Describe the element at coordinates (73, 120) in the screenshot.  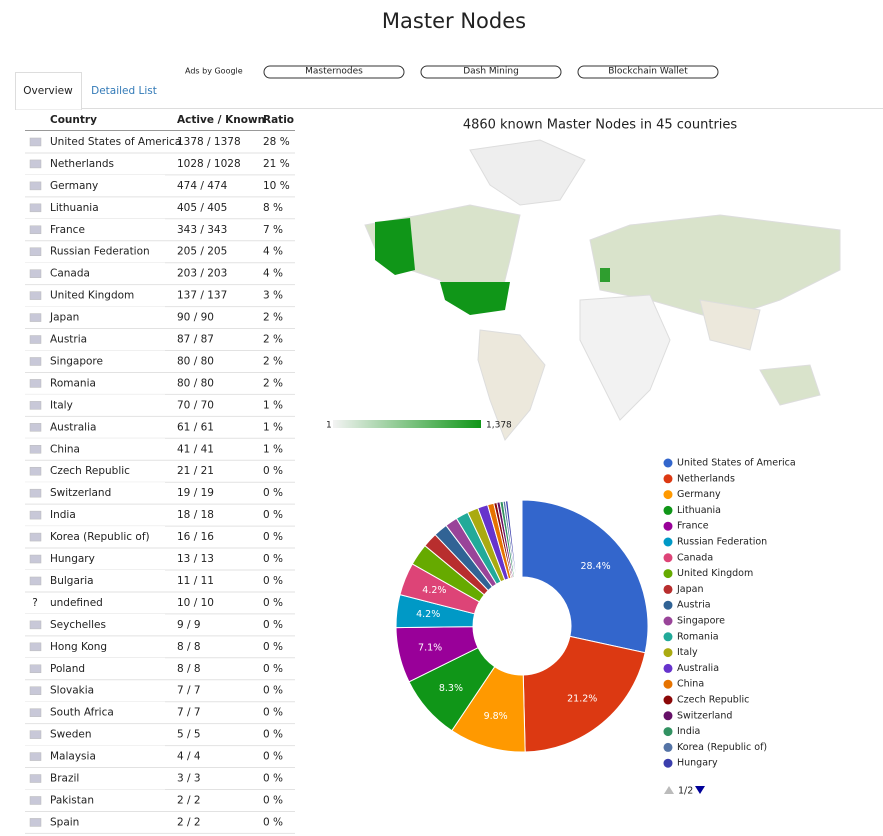
I see `table-header: Country` at that location.